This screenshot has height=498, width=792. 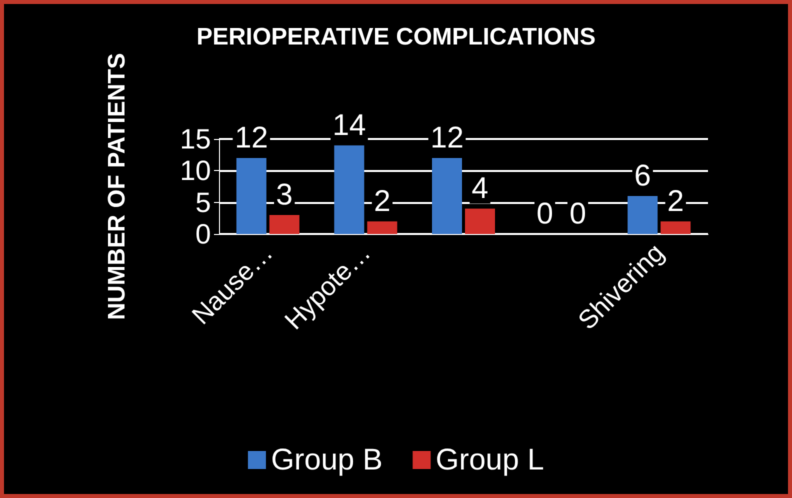 I want to click on legend-label: Group B, so click(x=326, y=460).